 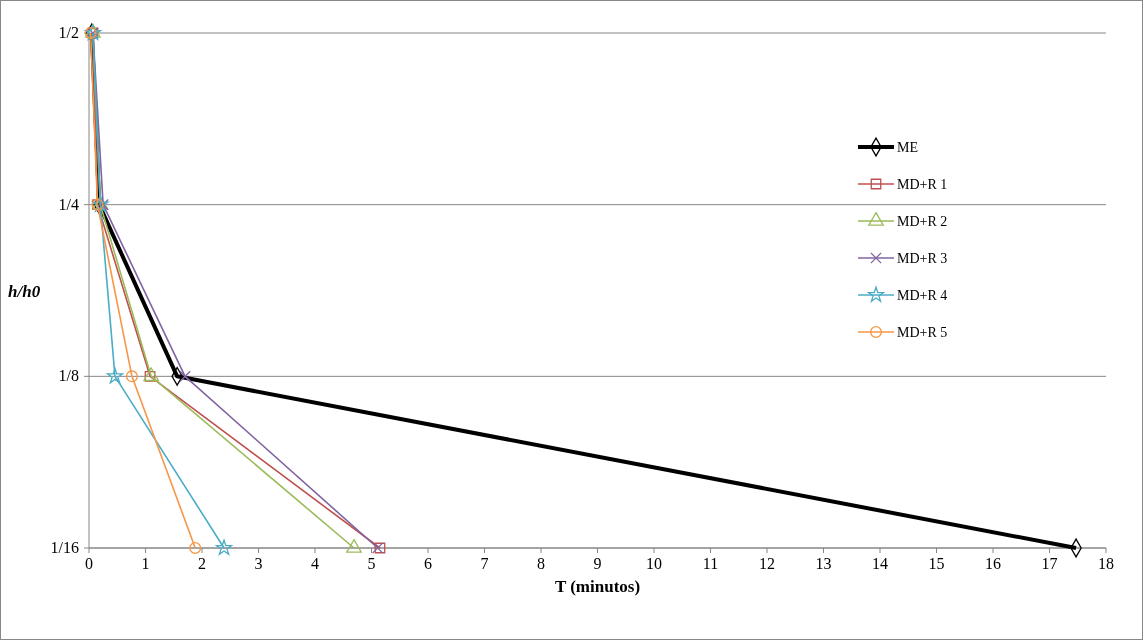 What do you see at coordinates (767, 563) in the screenshot?
I see `x-tick-label: 12` at bounding box center [767, 563].